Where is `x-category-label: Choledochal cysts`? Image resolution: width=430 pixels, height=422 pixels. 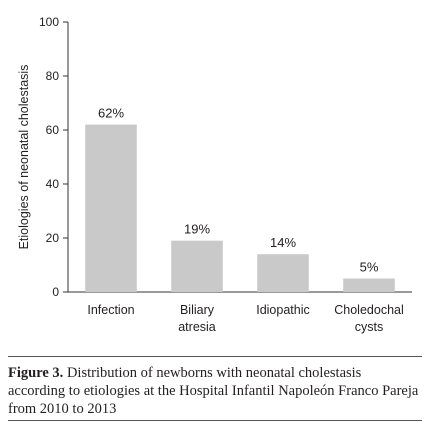 x-category-label: Choledochal cysts is located at coordinates (369, 318).